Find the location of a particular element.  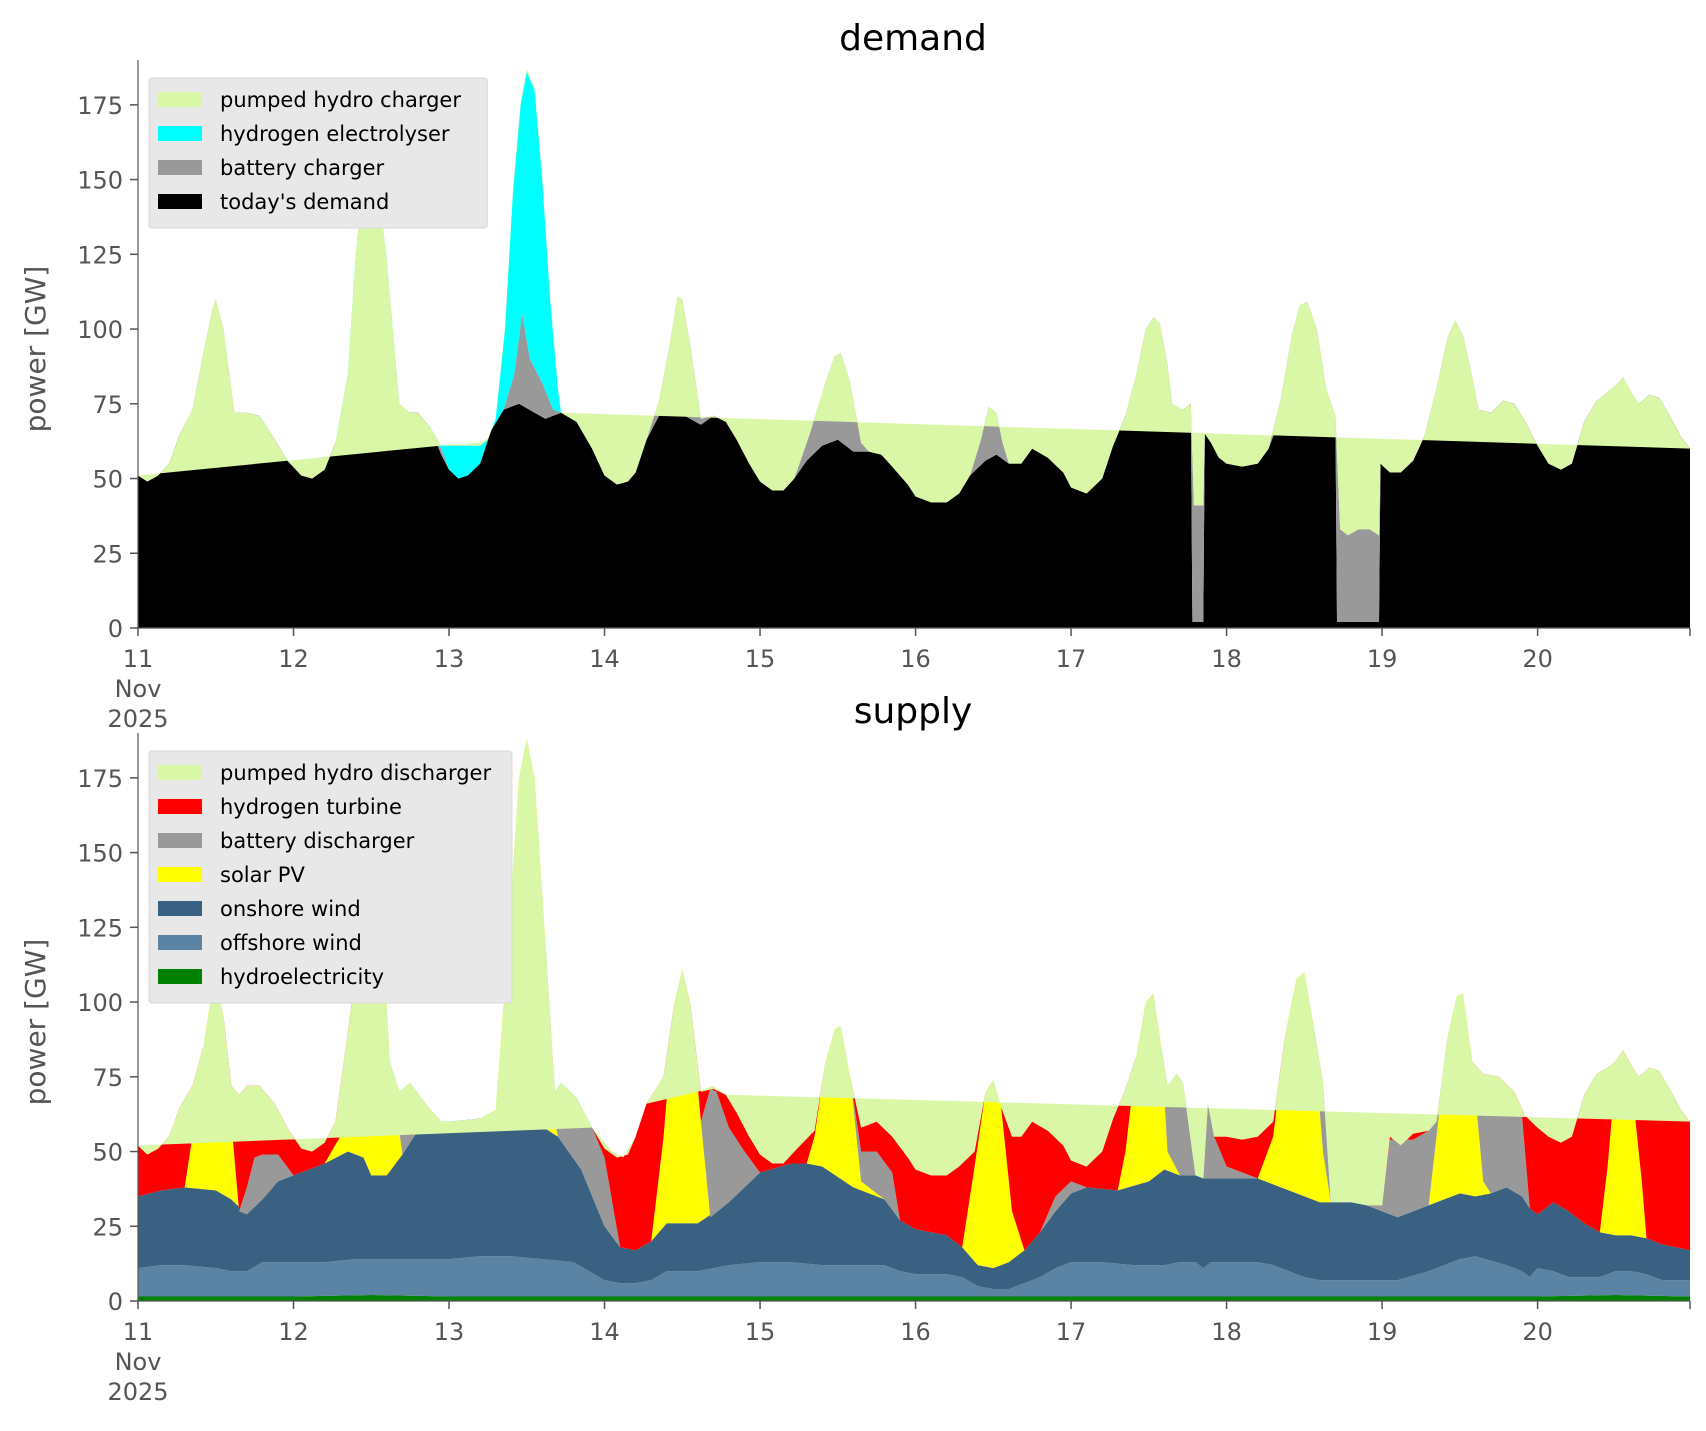

area-offshore-wind is located at coordinates (914, 1276).